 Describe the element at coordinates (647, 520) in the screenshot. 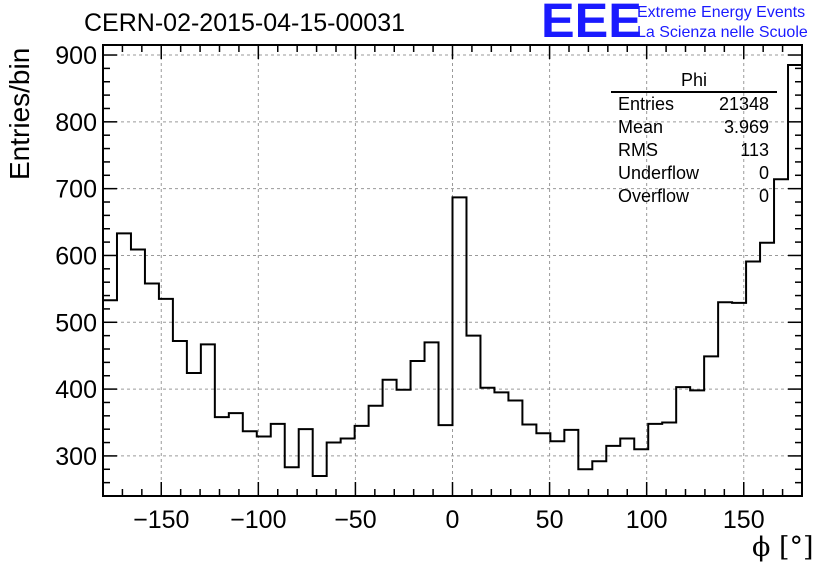

I see `x-tick-label: 100` at that location.